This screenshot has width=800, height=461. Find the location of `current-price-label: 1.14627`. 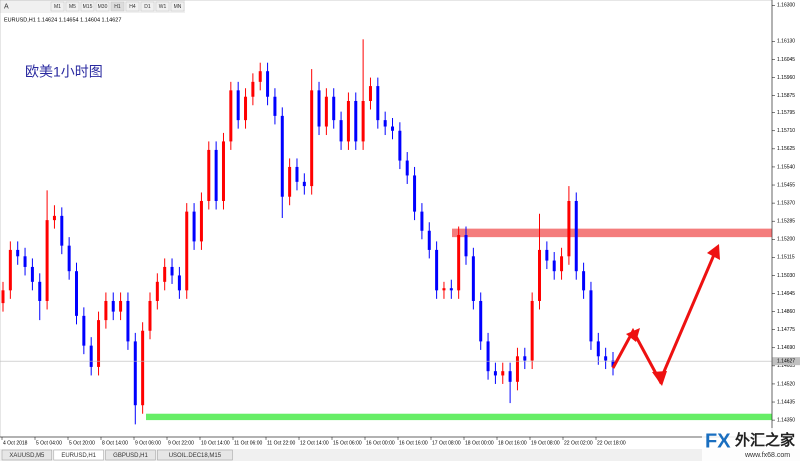

current-price-label: 1.14627 is located at coordinates (786, 362).